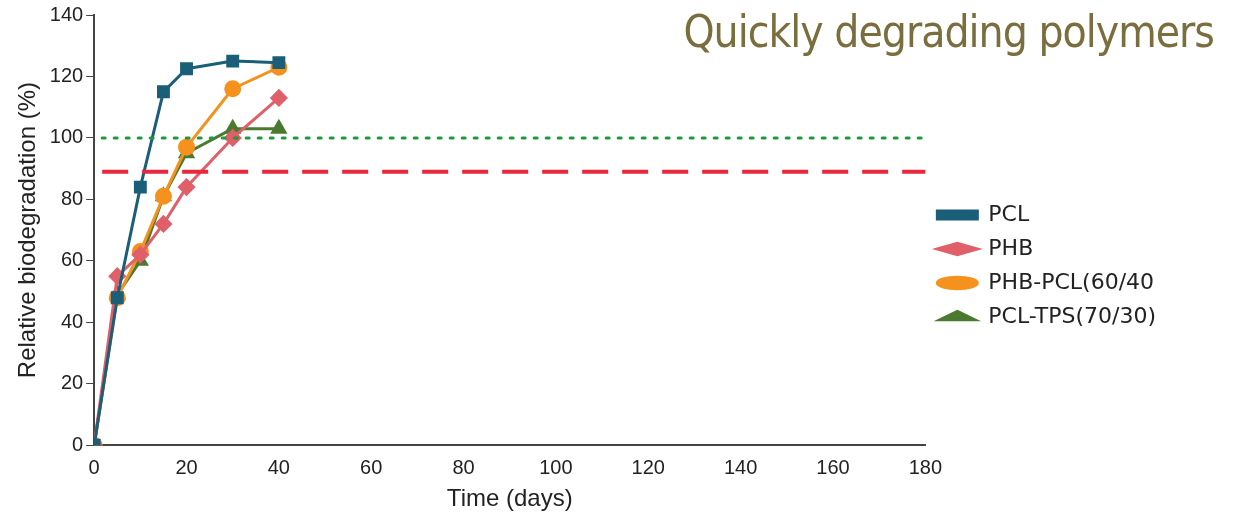 This screenshot has height=522, width=1236. Describe the element at coordinates (925, 466) in the screenshot. I see `x-tick-label: 180` at that location.